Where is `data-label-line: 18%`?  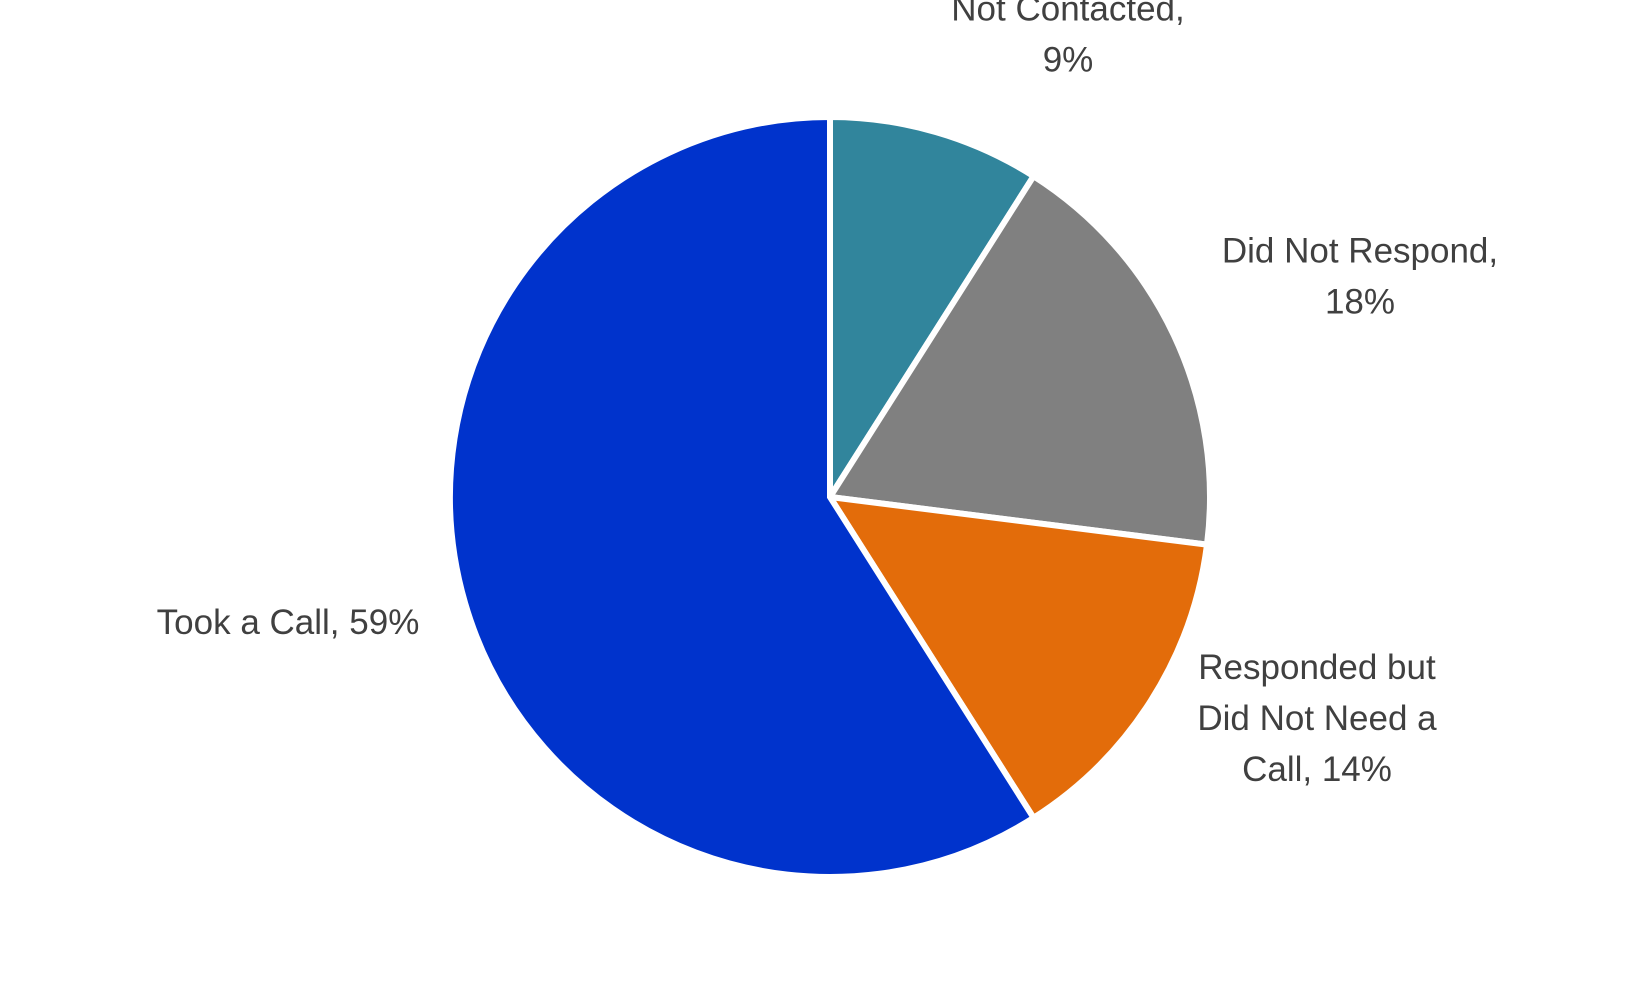
data-label-line: 18% is located at coordinates (1360, 302).